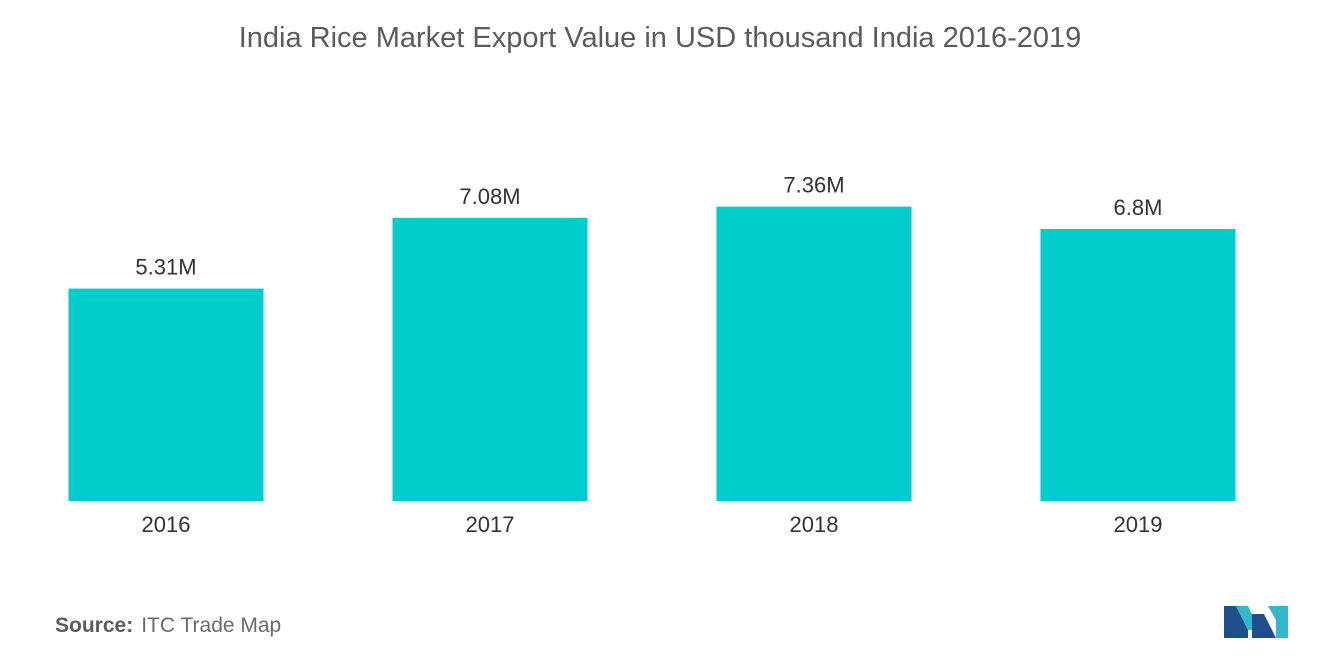  What do you see at coordinates (1256, 622) in the screenshot?
I see `mordor-logo-icon` at bounding box center [1256, 622].